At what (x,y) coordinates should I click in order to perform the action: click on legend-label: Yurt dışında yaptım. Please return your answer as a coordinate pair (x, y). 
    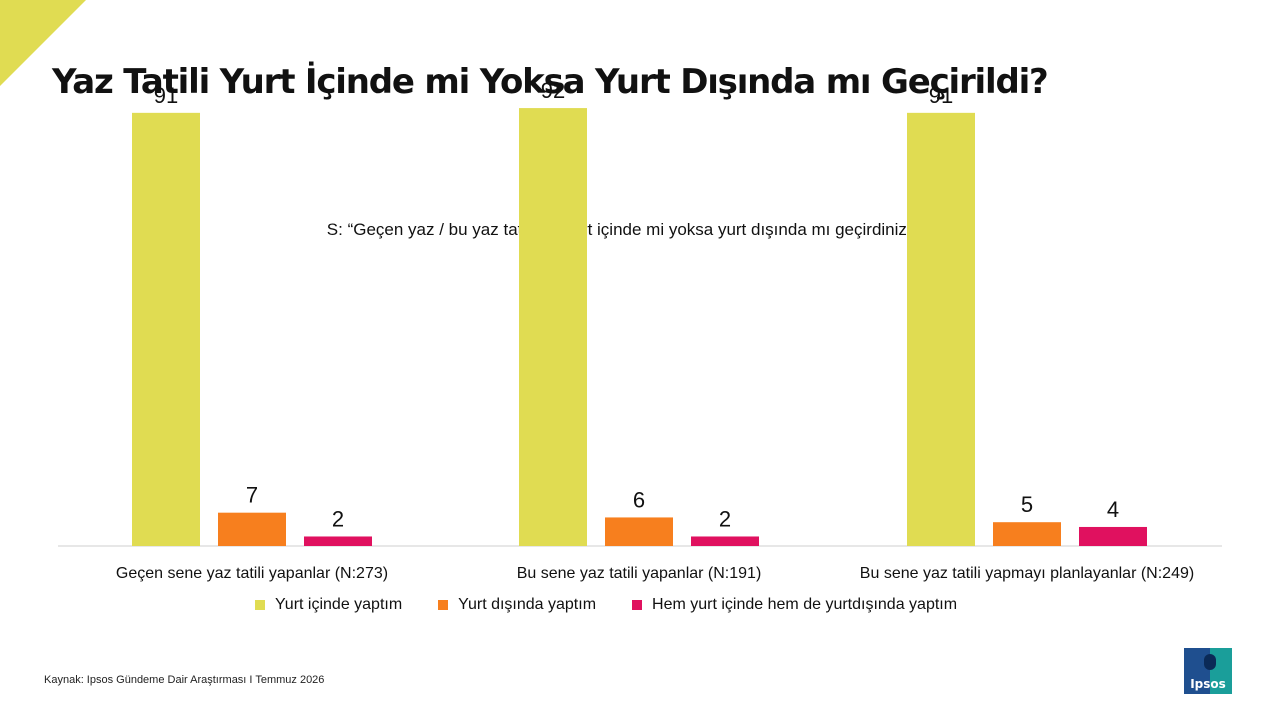
    Looking at the image, I should click on (527, 604).